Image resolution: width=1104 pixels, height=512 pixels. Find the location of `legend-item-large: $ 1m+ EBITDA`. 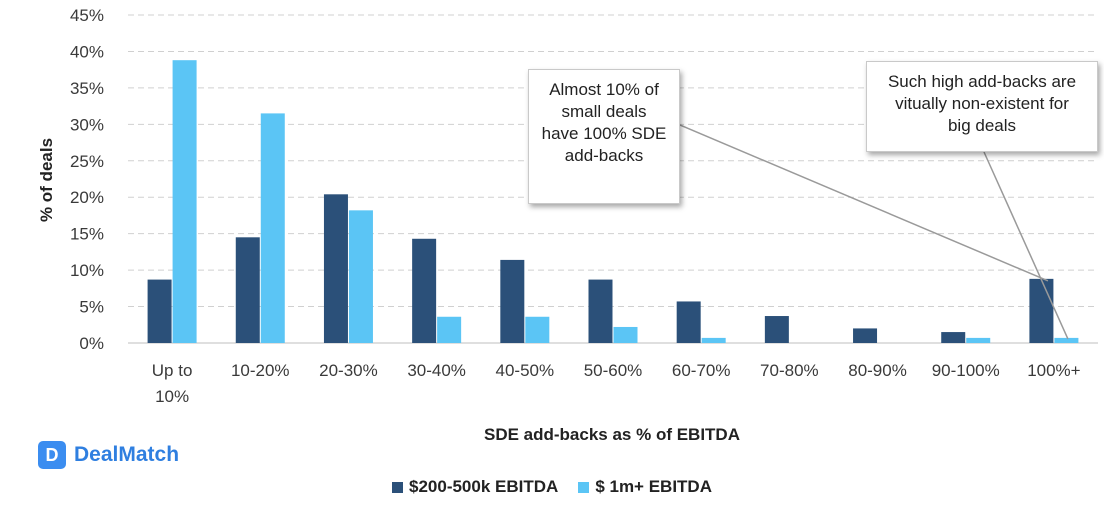

legend-item-large: $ 1m+ EBITDA is located at coordinates (645, 487).